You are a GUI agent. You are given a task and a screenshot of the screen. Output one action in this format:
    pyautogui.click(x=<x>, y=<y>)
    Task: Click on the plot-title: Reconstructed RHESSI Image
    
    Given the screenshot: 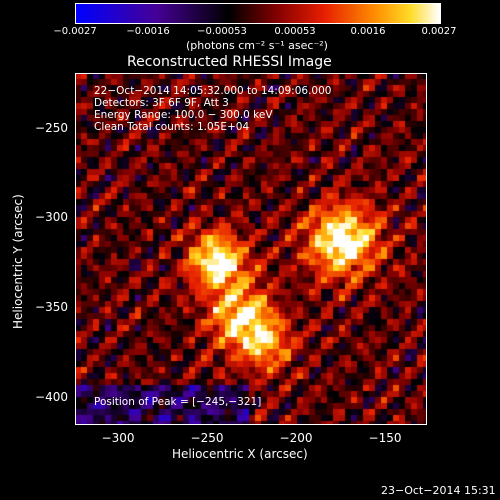 What is the action you would take?
    pyautogui.click(x=229, y=62)
    